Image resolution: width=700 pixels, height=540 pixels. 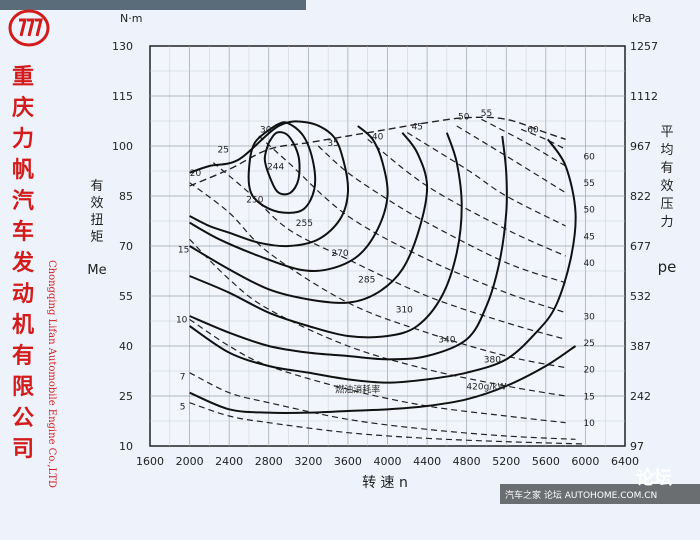 I want to click on x-tick-label: 6400, so click(x=625, y=461).